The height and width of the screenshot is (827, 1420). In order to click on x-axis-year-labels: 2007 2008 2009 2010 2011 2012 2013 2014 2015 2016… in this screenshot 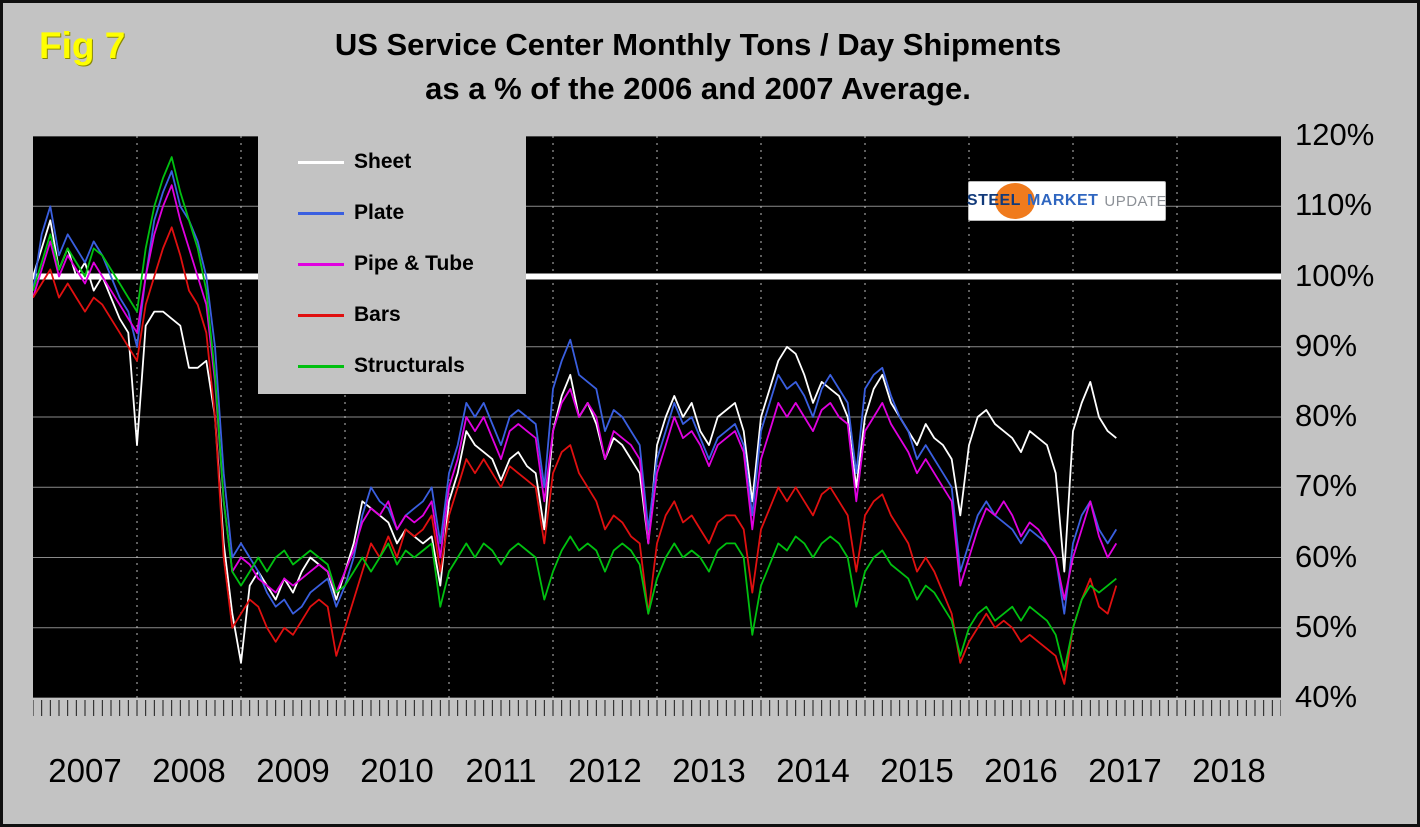, I will do `click(657, 771)`.